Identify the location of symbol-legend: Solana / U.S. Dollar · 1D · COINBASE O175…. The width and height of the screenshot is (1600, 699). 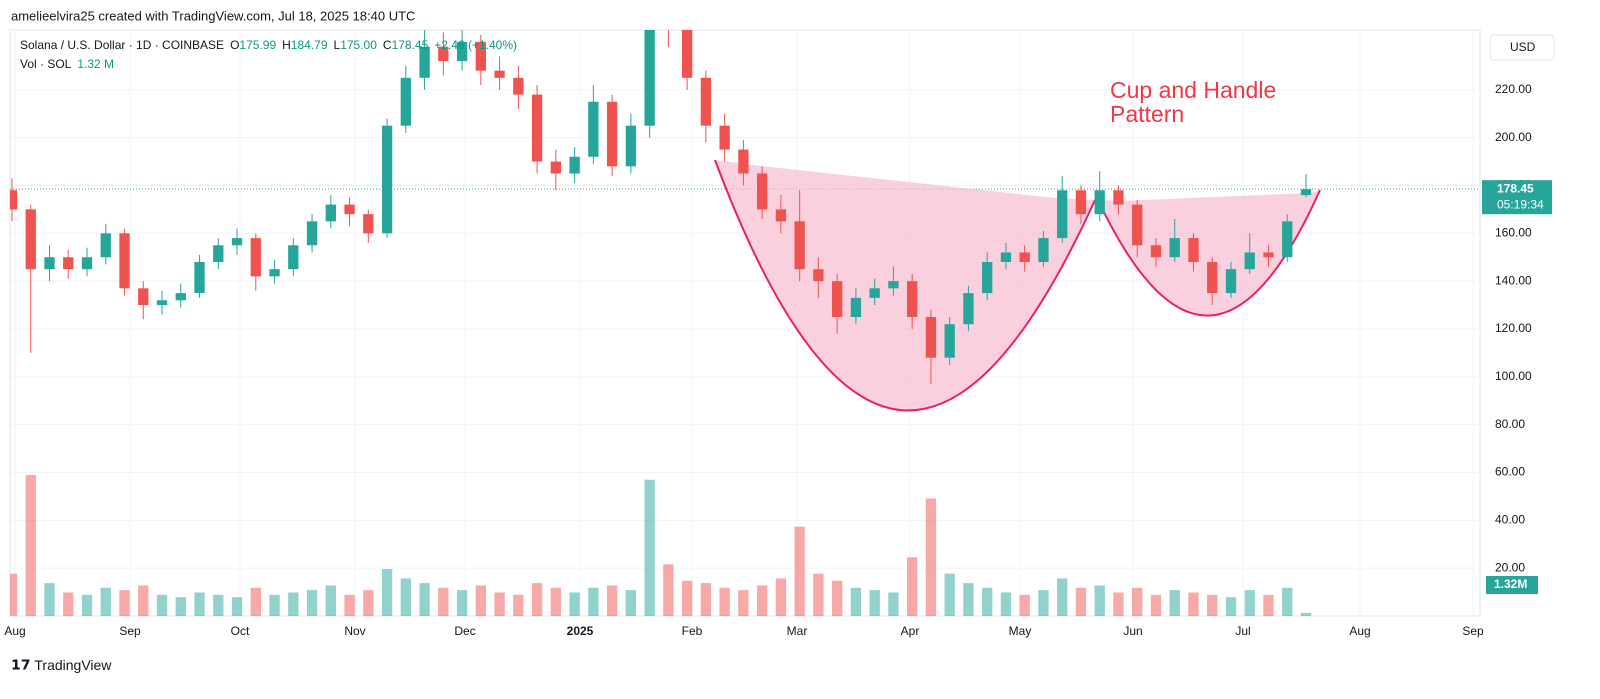
(268, 45).